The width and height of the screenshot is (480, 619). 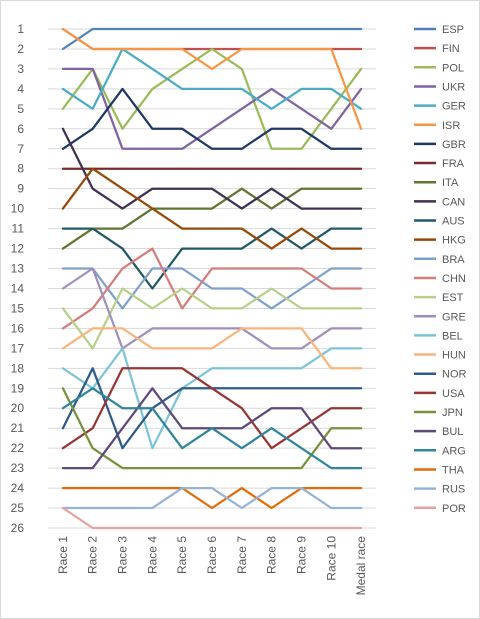 What do you see at coordinates (453, 490) in the screenshot?
I see `legend-label-rus: RUS` at bounding box center [453, 490].